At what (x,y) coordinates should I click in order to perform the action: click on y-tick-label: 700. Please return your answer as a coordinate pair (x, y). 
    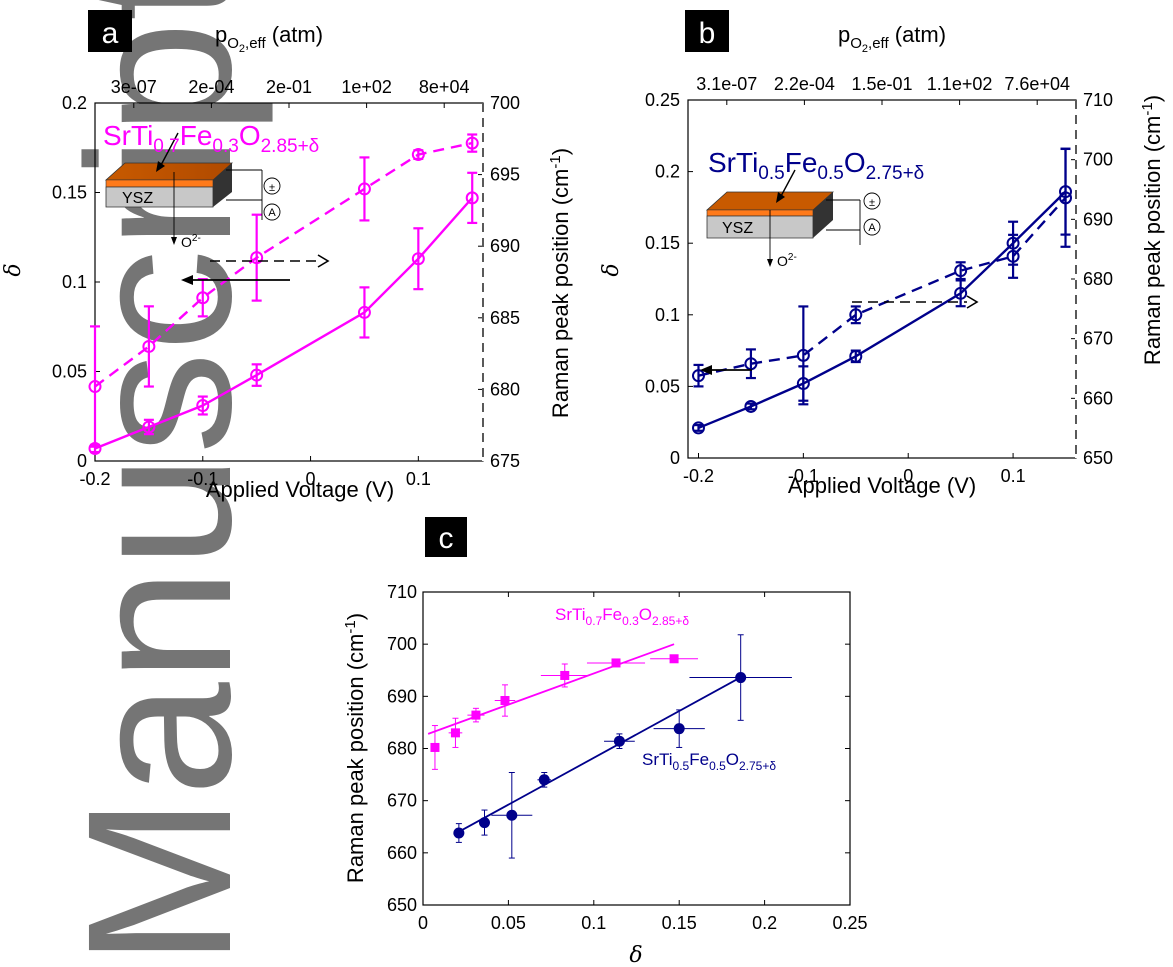
    Looking at the image, I should click on (402, 644).